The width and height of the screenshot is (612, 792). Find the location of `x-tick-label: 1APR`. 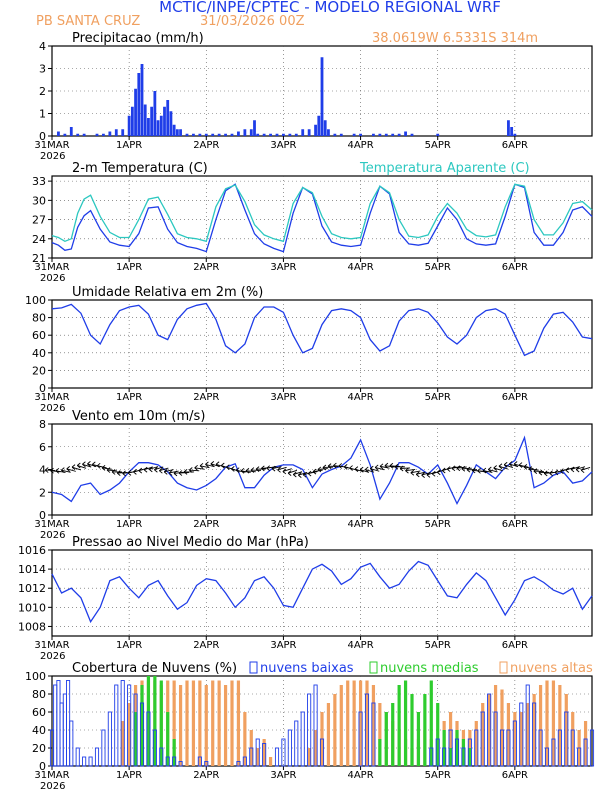

x-tick-label: 1APR is located at coordinates (129, 267).